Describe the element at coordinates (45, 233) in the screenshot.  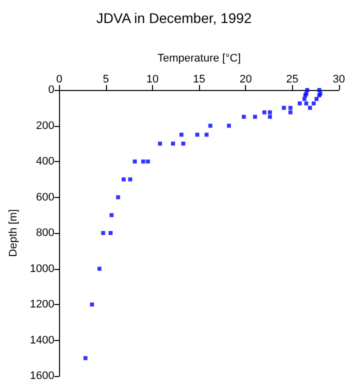
I see `y-tick-label: 800` at that location.